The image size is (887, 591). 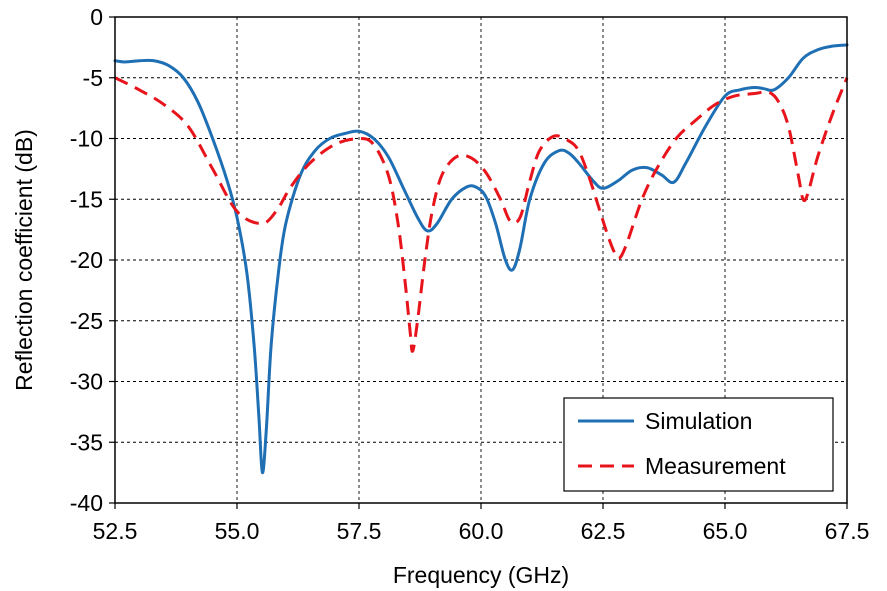 I want to click on x-tick-labels: 52.5 55.0 57.5 60.0 62.5 65.0 67.5, so click(x=481, y=531).